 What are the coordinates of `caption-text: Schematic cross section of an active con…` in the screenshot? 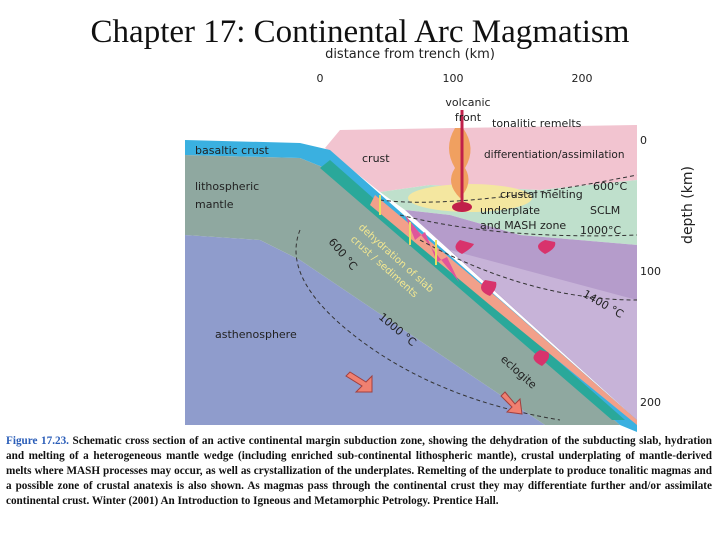 It's located at (359, 471).